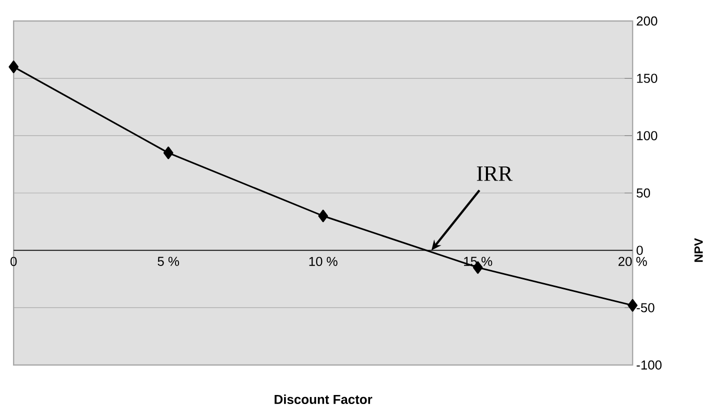  Describe the element at coordinates (494, 173) in the screenshot. I see `annotation: IRR` at that location.